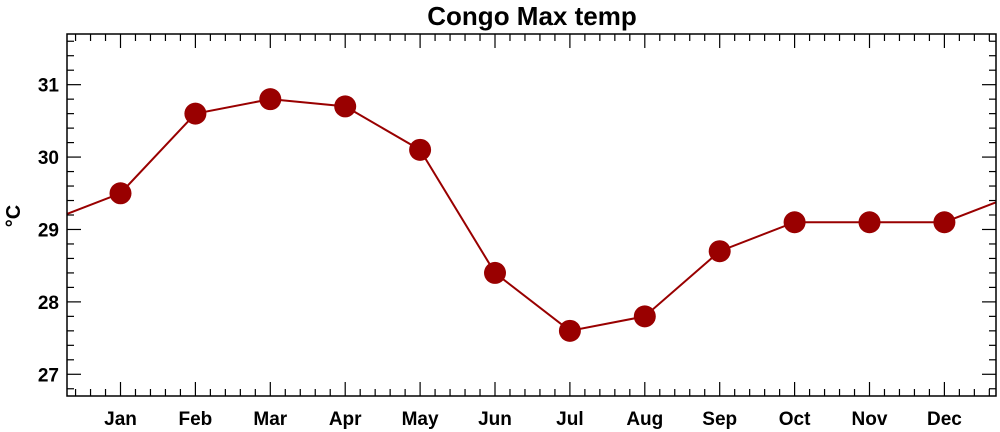 This screenshot has width=1000, height=432. Describe the element at coordinates (495, 419) in the screenshot. I see `x-tick-label: Jun` at that location.